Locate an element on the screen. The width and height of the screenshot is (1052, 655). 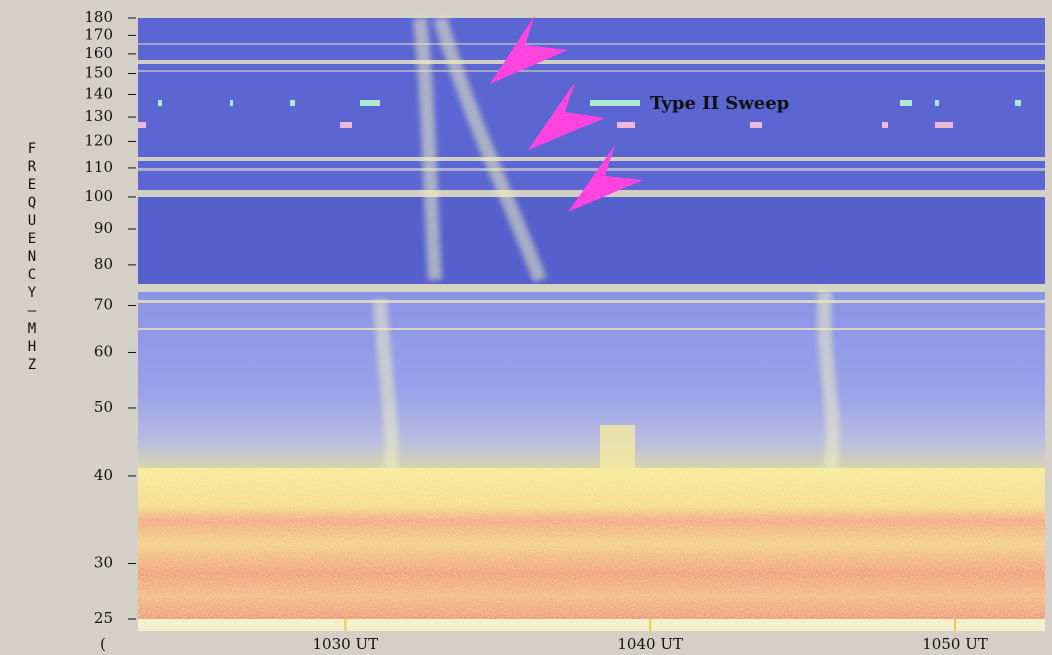
y-tick-label: 90 is located at coordinates (103, 228).